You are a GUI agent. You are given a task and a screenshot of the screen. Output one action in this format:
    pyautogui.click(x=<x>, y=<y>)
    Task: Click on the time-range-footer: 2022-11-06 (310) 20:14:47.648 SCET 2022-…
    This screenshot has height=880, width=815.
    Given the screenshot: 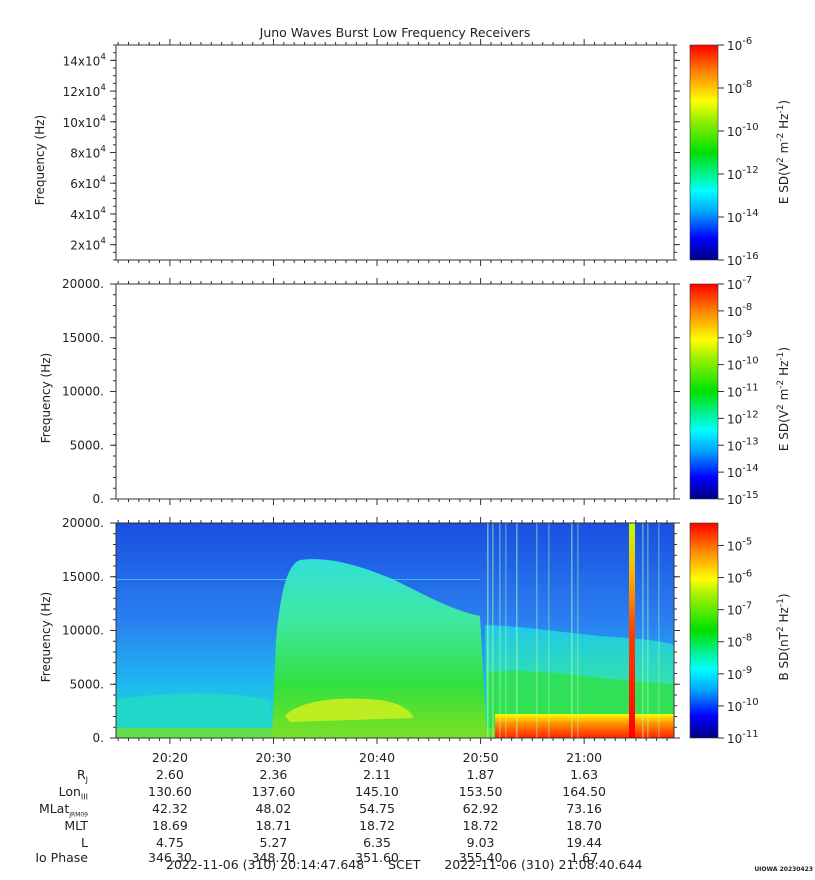 What is the action you would take?
    pyautogui.click(x=404, y=864)
    